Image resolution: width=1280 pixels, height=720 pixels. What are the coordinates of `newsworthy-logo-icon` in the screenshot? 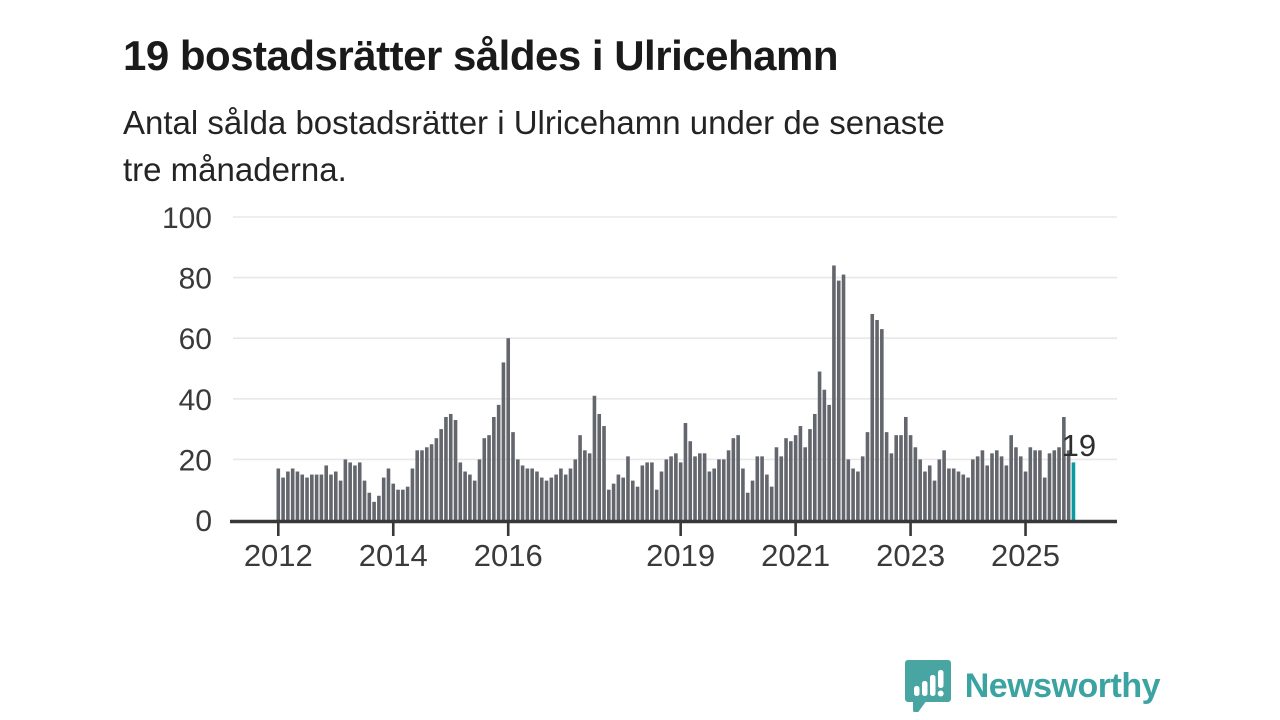 It's located at (927, 686).